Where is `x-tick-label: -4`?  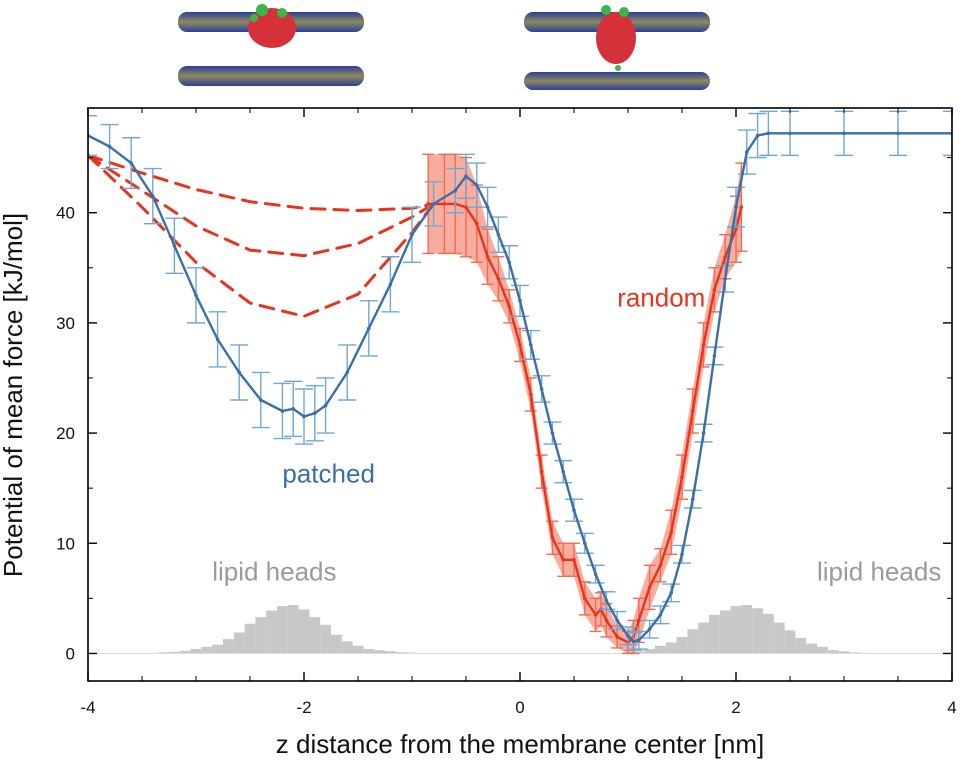 x-tick-label: -4 is located at coordinates (87, 707).